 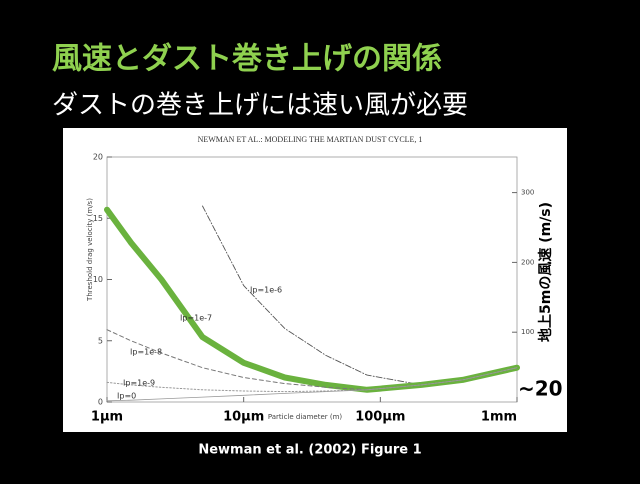 I want to click on x-tick-label: 10µm, so click(x=243, y=417).